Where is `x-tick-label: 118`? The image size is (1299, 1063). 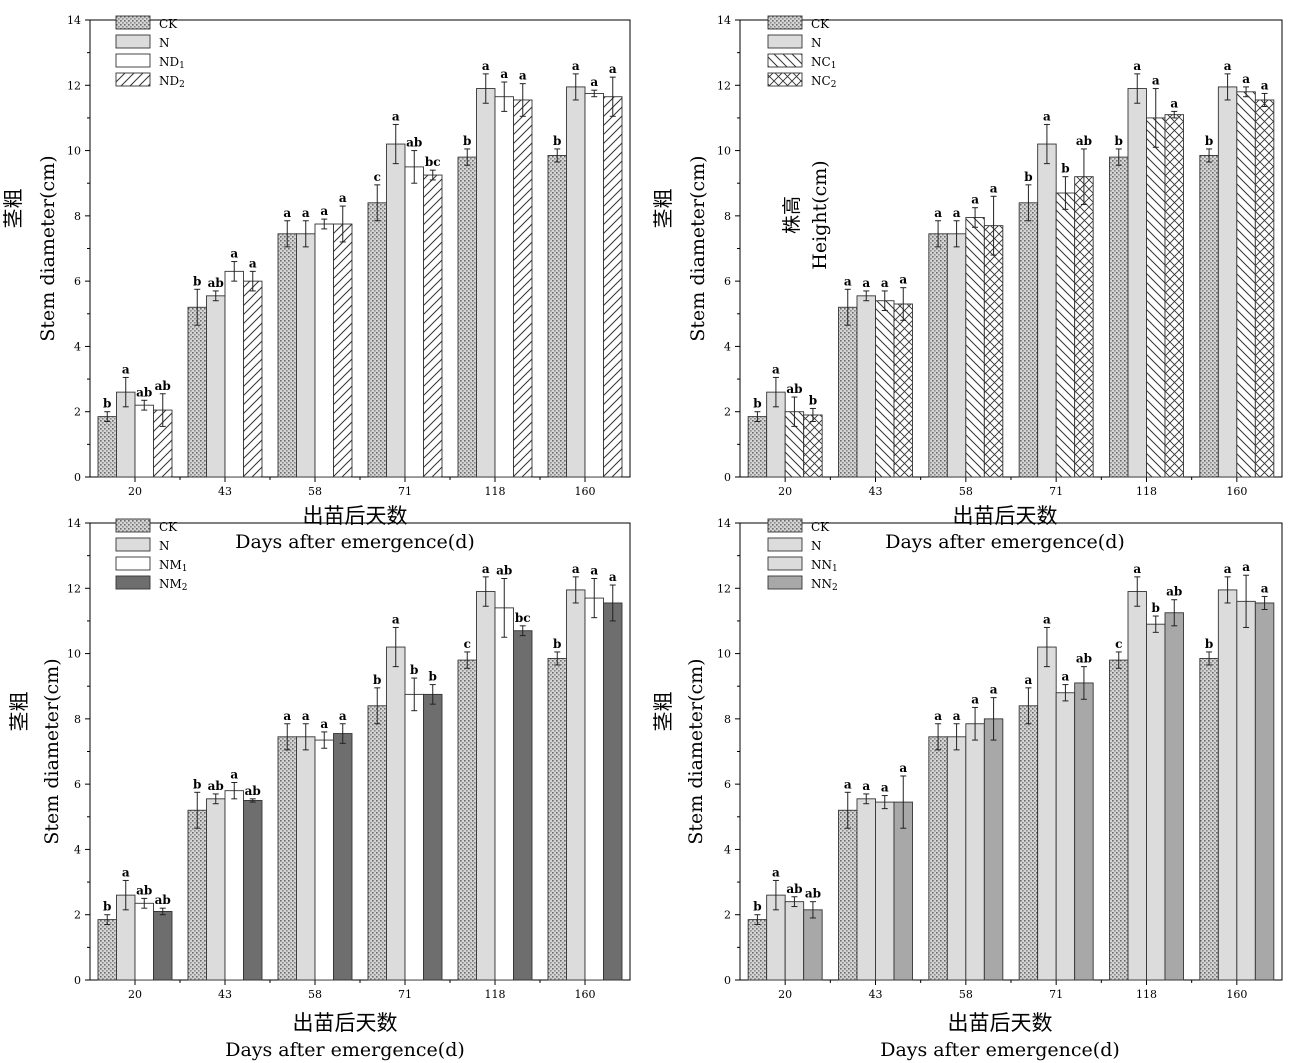 x-tick-label: 118 is located at coordinates (1146, 994).